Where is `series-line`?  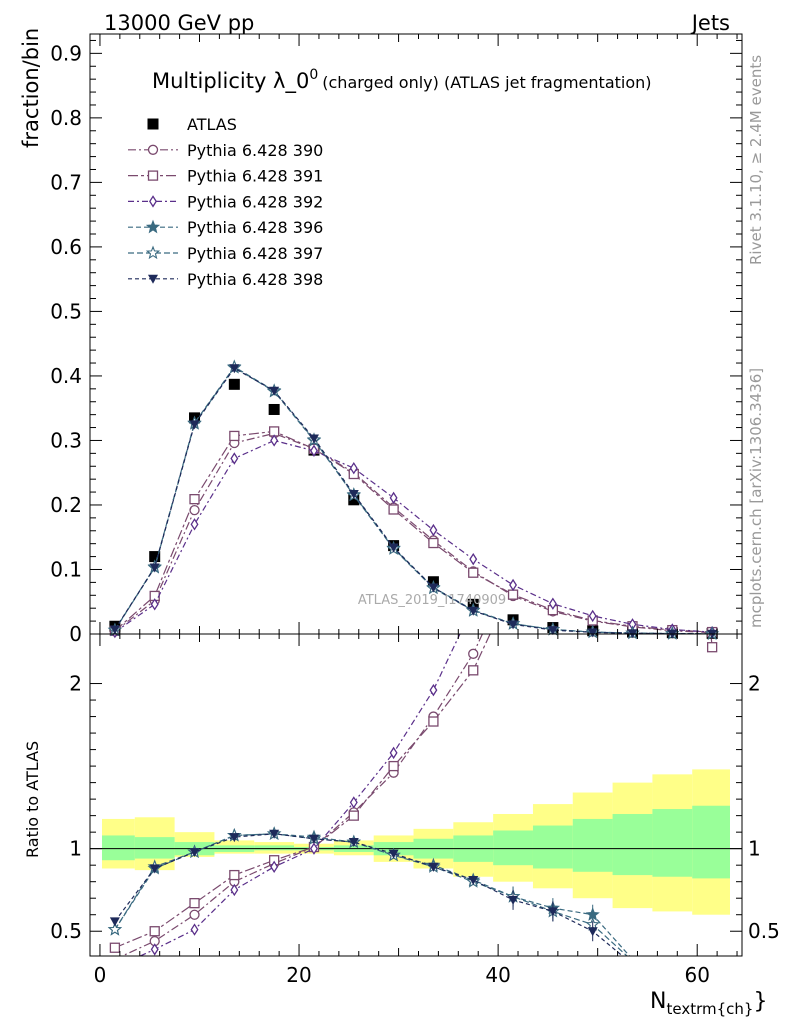
series-line is located at coordinates (413, 536).